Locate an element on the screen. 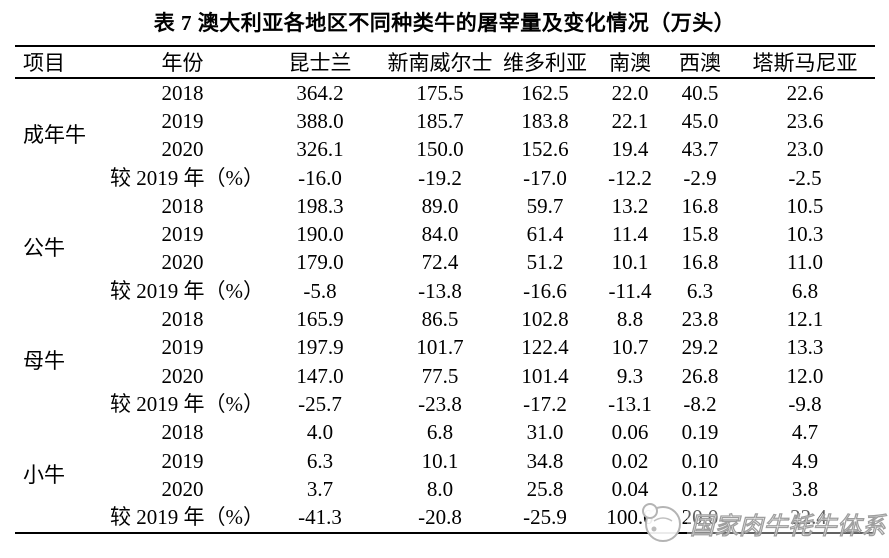  table-title: 表 7 澳大利亚各地区不同种类牛的屠宰量及变化情况（万头） is located at coordinates (444, 23).